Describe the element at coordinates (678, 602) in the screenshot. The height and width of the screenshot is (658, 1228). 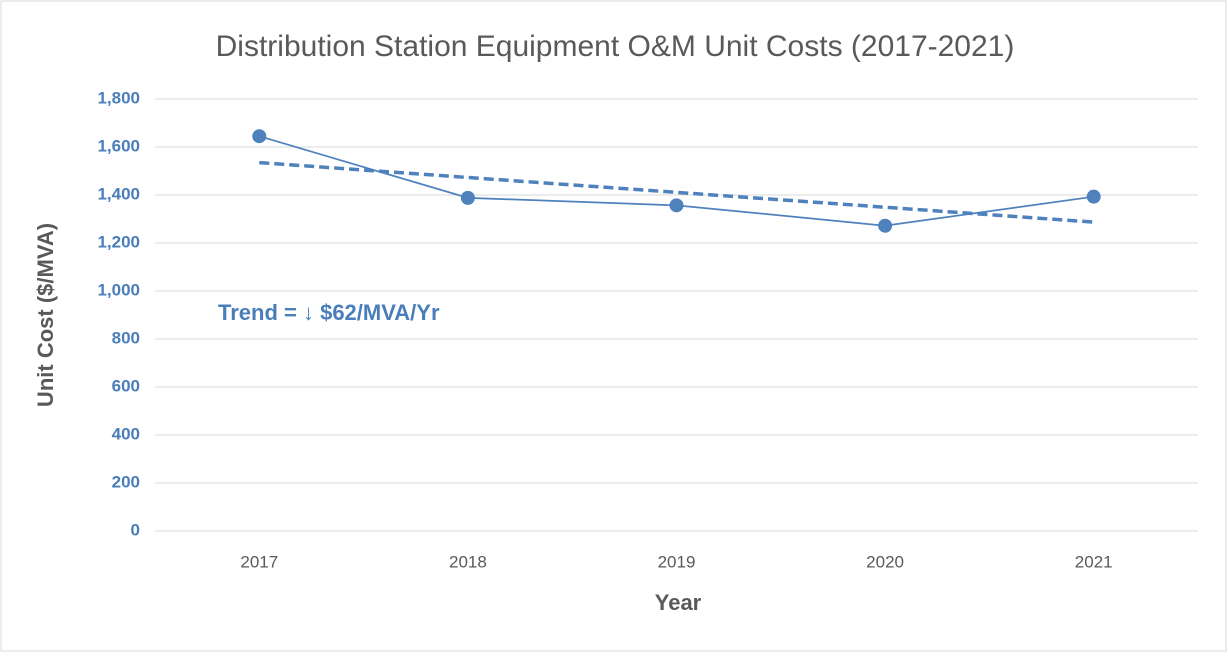
I see `x-axis-label: Year` at that location.